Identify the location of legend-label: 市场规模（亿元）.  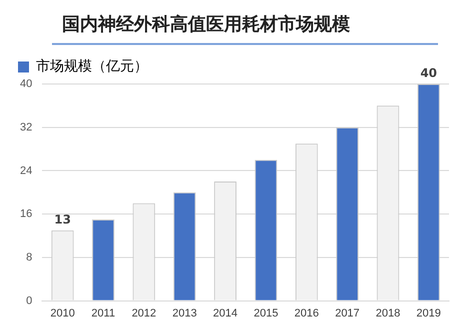
(92, 66).